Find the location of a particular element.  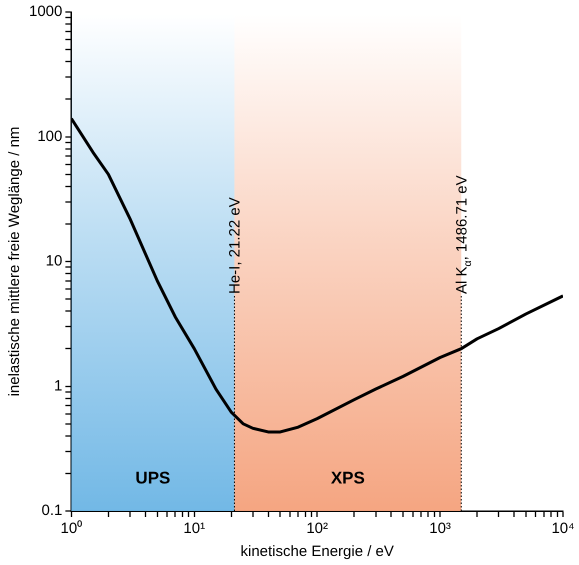

band-label: UPS is located at coordinates (152, 478).